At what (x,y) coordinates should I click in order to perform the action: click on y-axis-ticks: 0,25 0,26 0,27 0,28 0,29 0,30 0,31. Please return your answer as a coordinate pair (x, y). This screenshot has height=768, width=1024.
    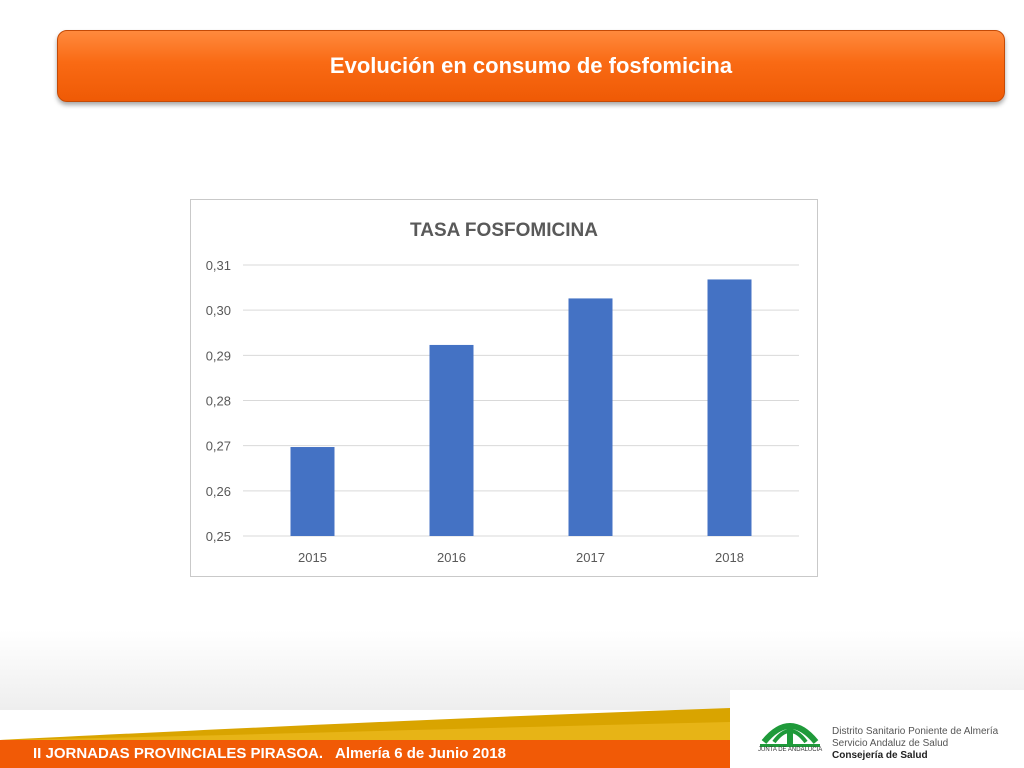
    Looking at the image, I should click on (218, 401).